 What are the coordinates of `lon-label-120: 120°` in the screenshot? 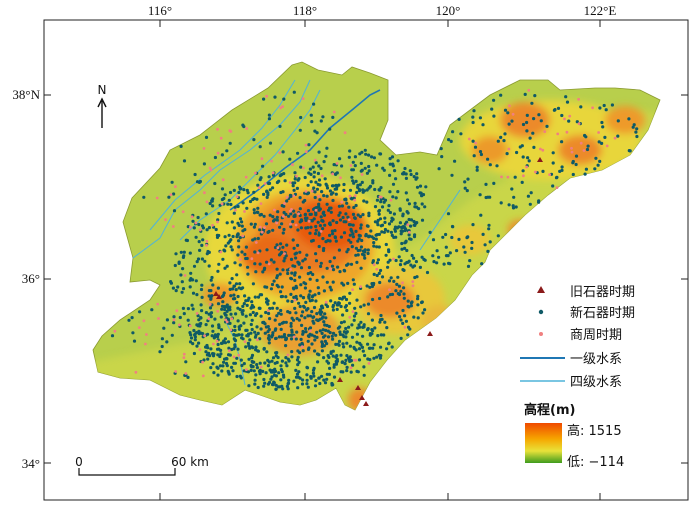 It's located at (448, 10).